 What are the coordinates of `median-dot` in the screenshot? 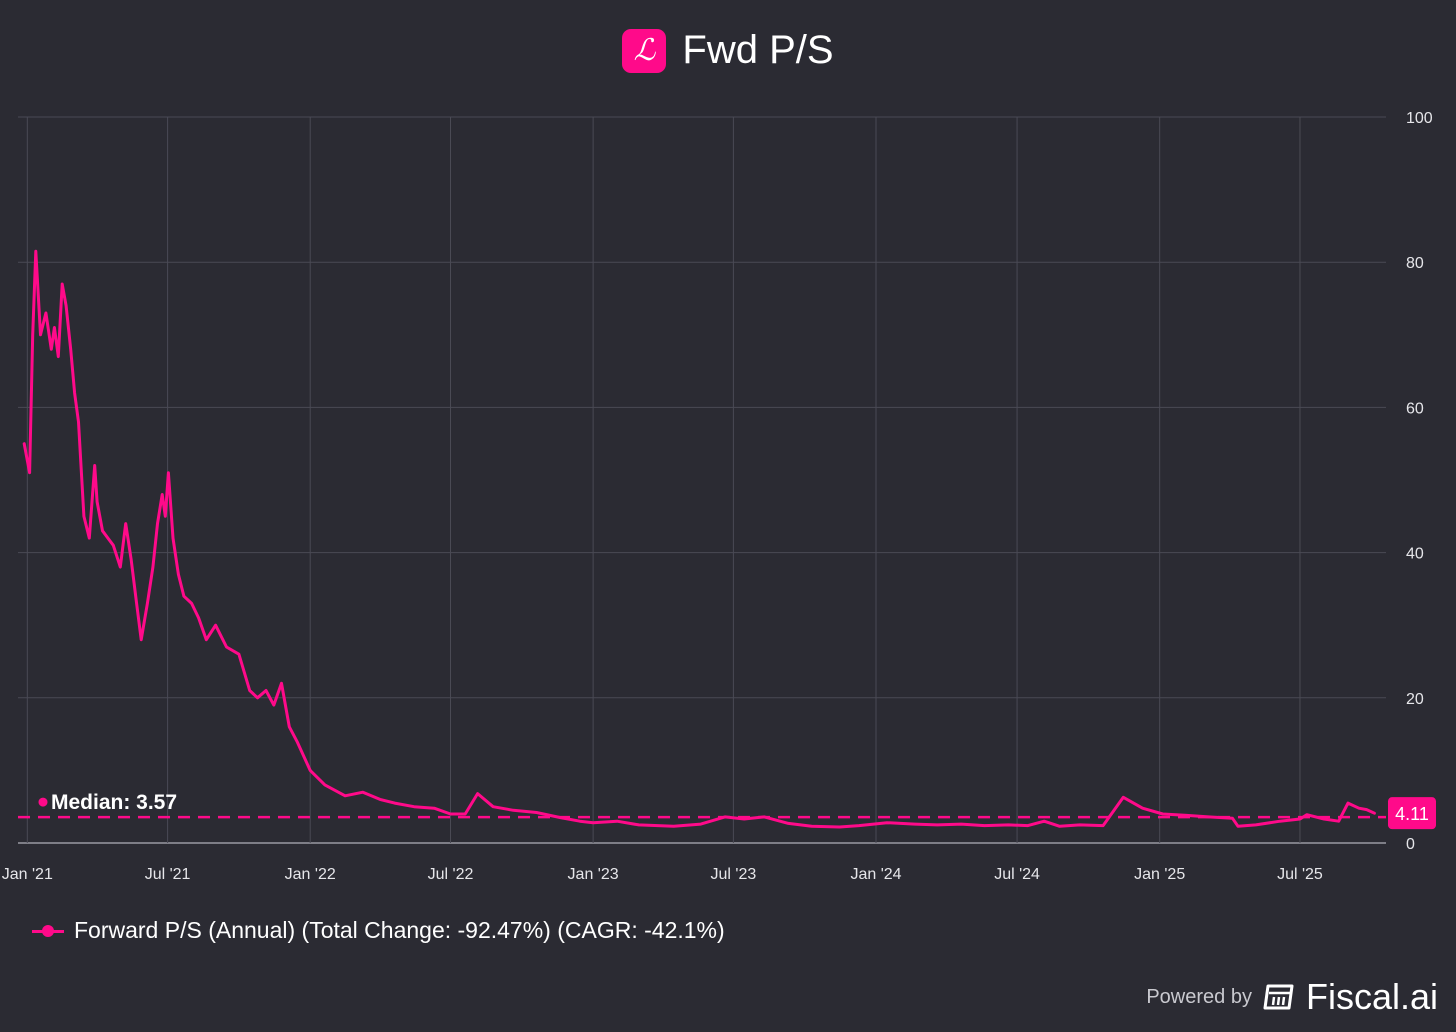 It's located at (43, 802).